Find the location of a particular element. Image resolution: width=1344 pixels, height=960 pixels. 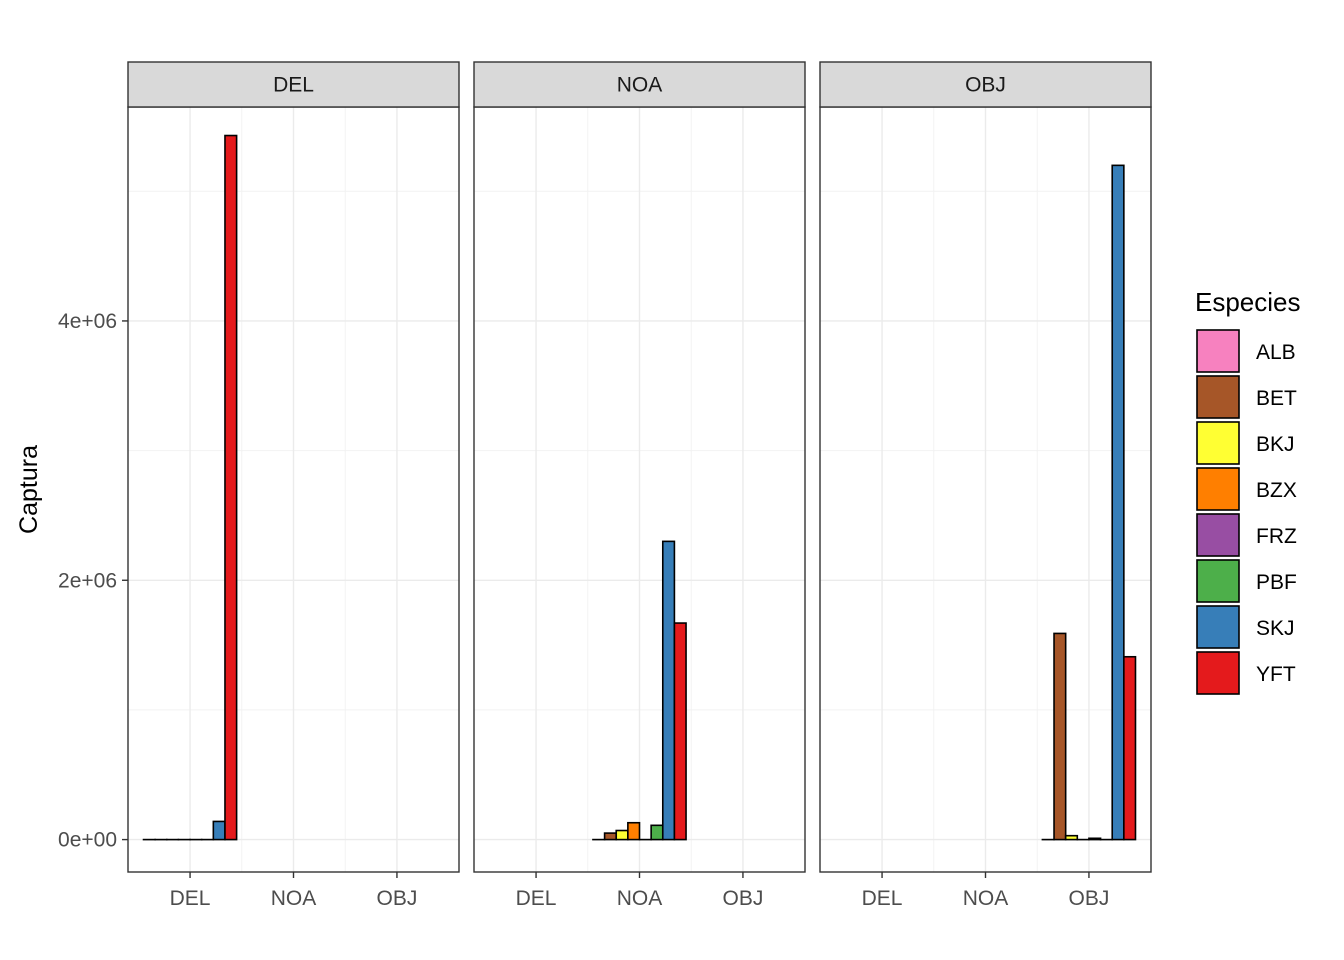

bar-noa-bet is located at coordinates (610, 836).